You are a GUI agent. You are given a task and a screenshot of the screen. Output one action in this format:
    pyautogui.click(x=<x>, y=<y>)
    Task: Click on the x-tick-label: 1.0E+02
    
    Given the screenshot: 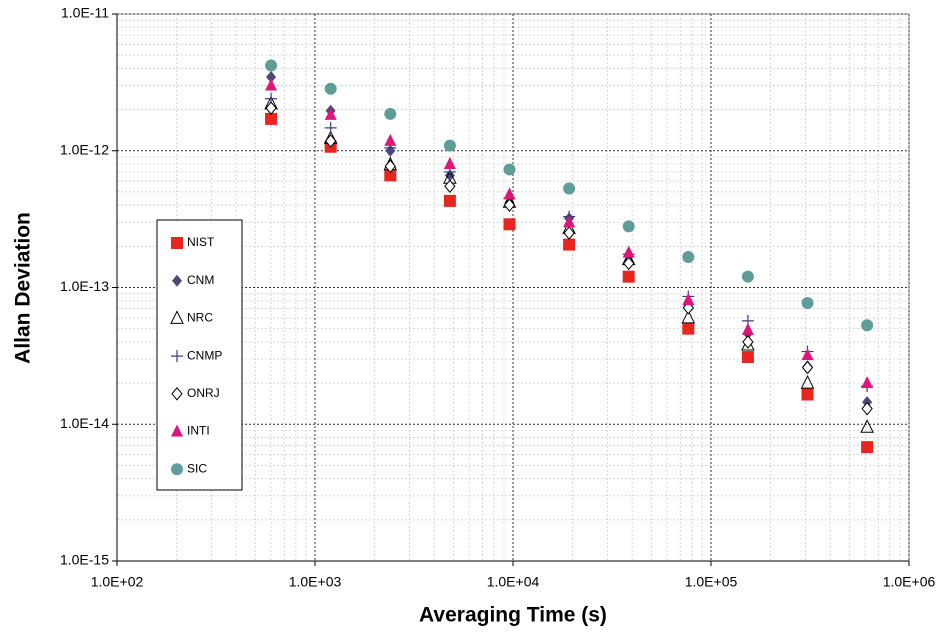 What is the action you would take?
    pyautogui.click(x=117, y=582)
    